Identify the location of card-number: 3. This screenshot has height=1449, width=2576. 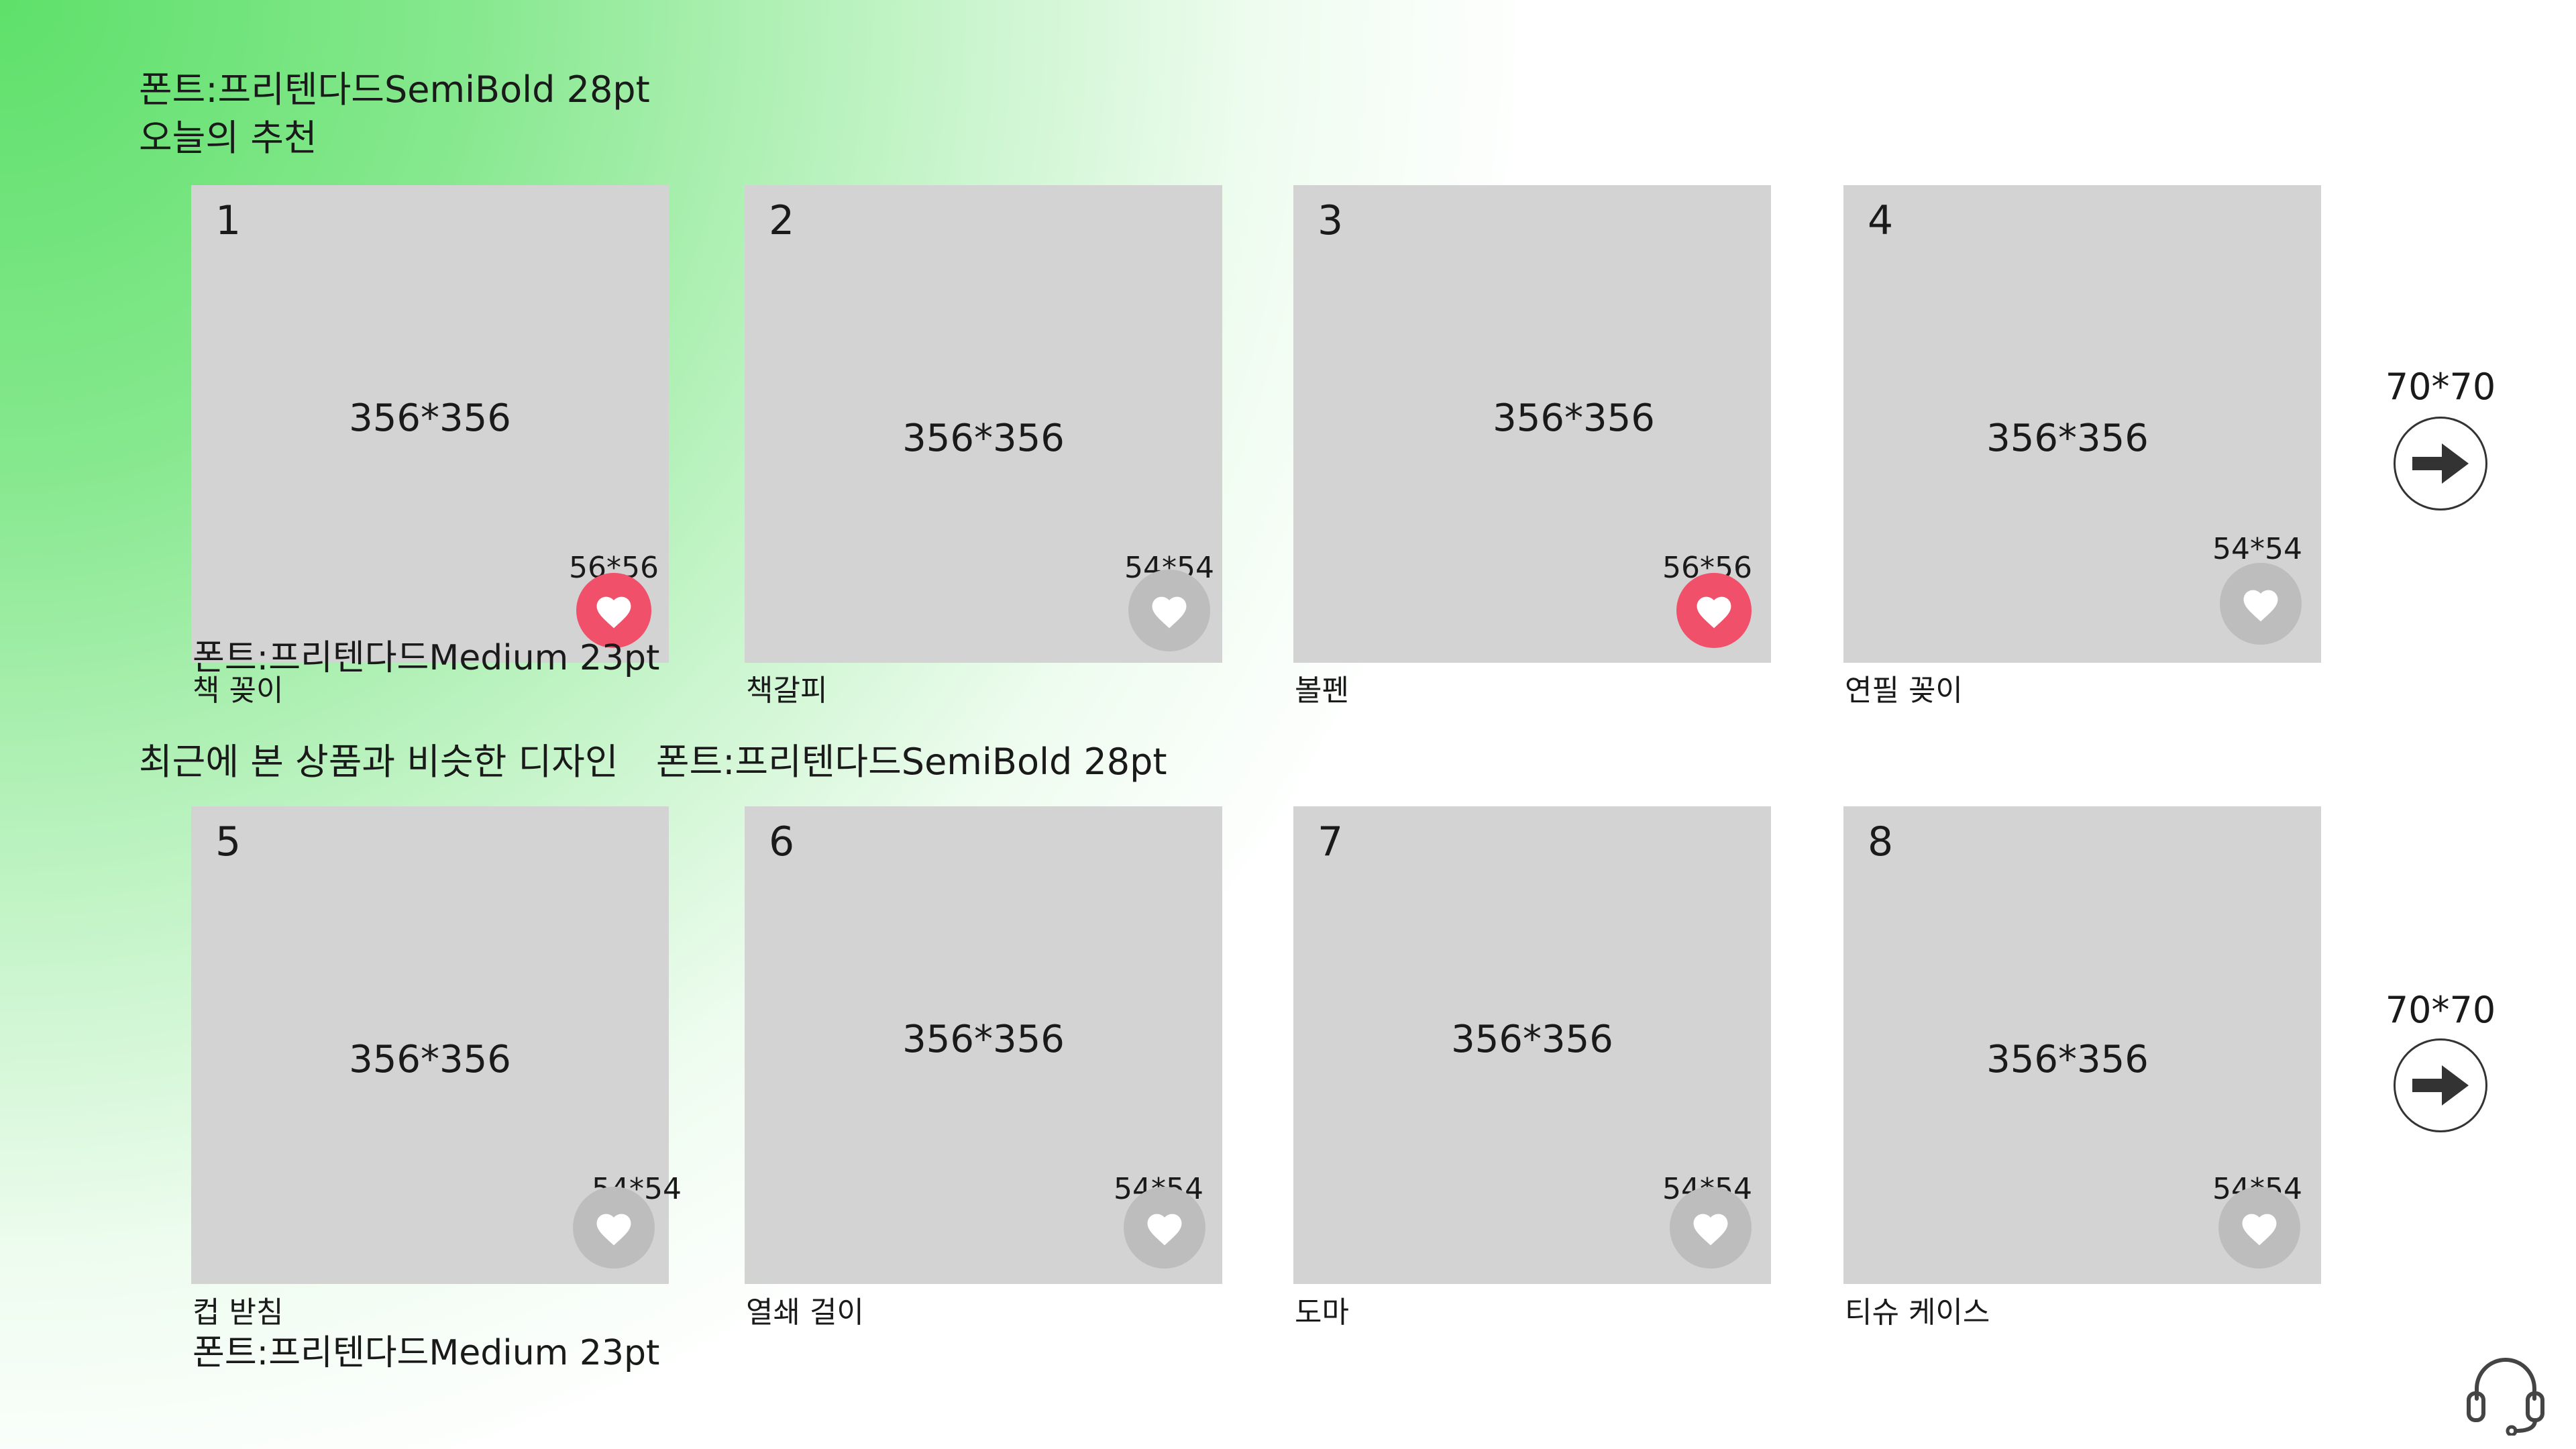
(1331, 220).